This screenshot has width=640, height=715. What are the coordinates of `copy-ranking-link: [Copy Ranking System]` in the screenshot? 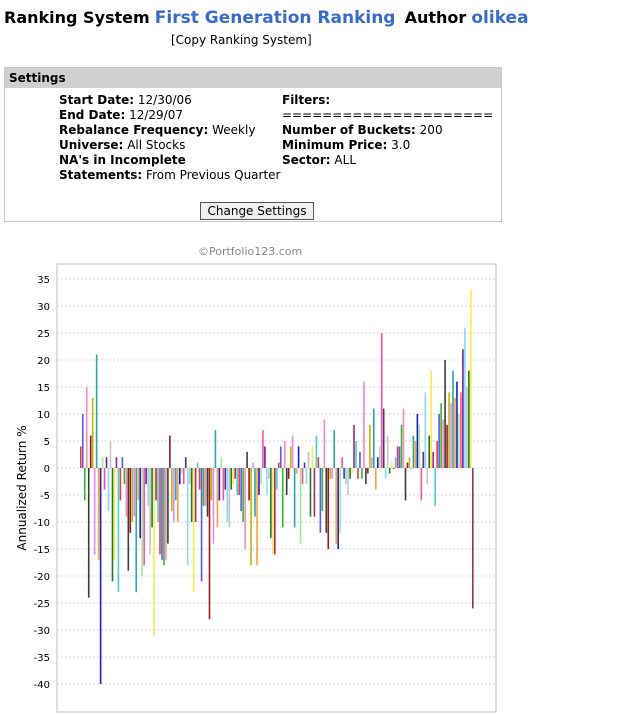 It's located at (241, 40).